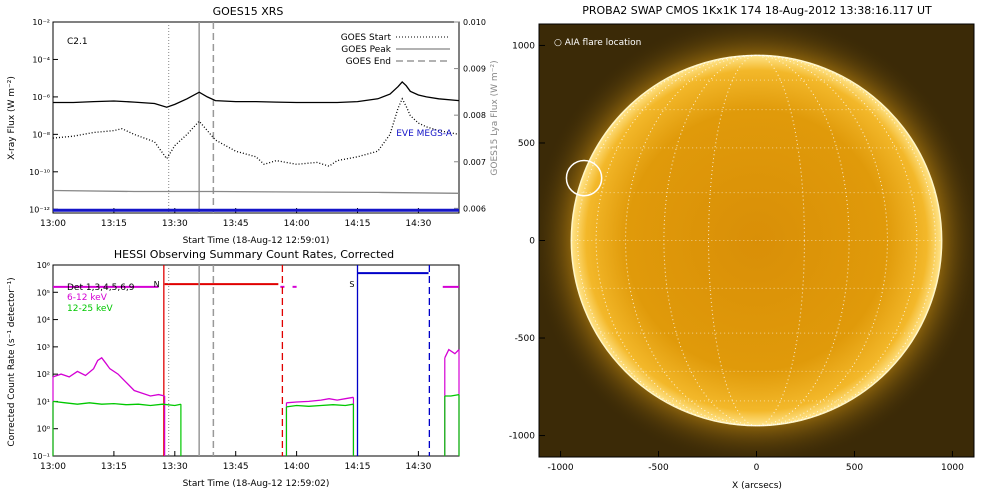 This screenshot has width=1000, height=500. What do you see at coordinates (43, 374) in the screenshot?
I see `hessi-y-tick-label: 10²` at bounding box center [43, 374].